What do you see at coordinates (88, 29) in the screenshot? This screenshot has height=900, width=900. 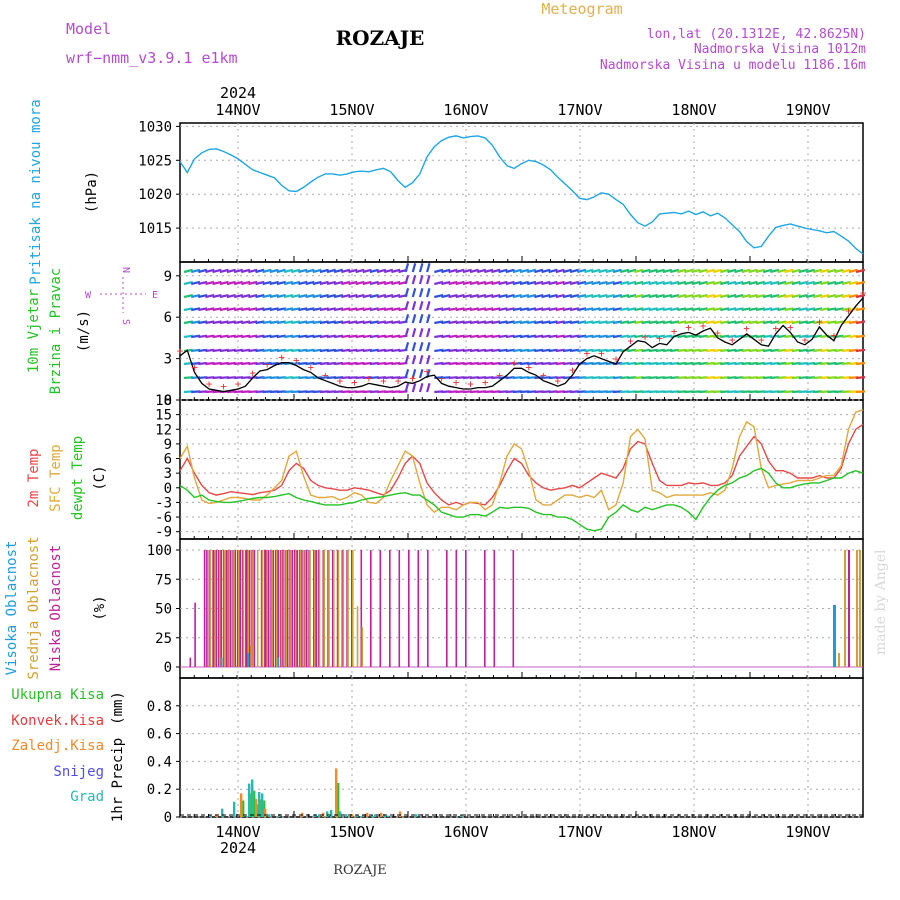 I see `model-label: Model` at bounding box center [88, 29].